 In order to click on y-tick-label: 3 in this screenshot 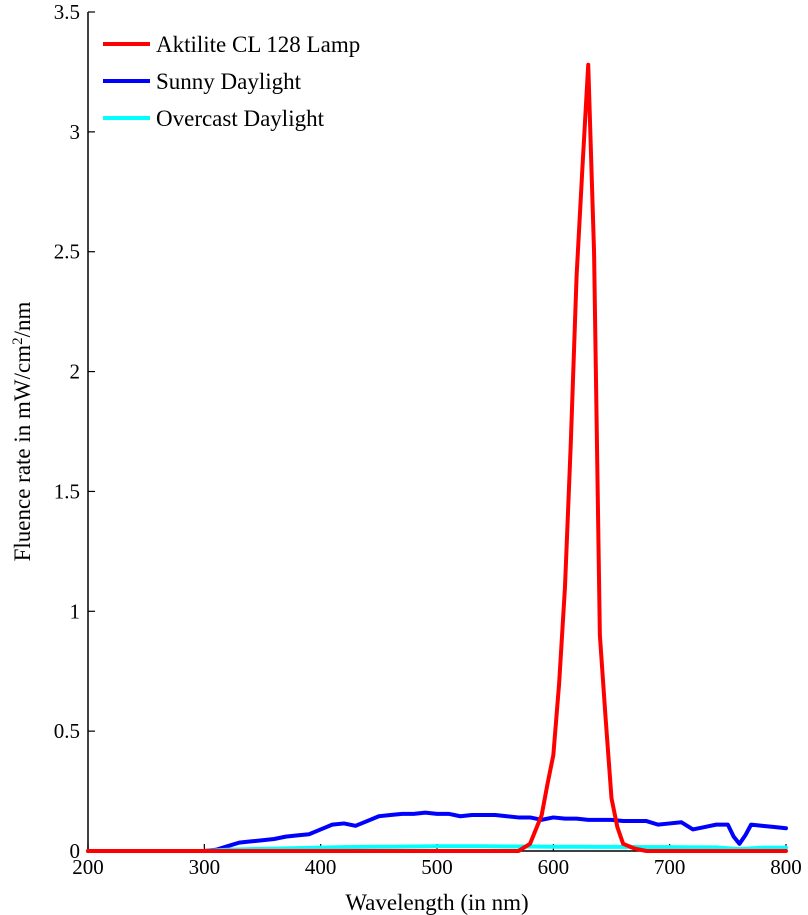, I will do `click(75, 132)`.